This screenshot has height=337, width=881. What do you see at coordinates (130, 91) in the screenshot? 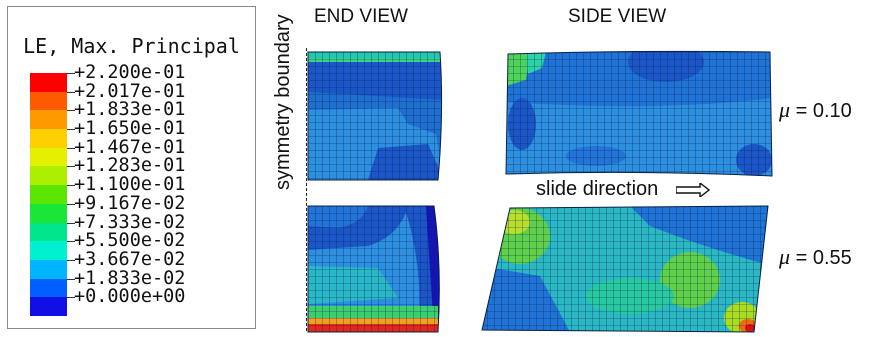
I see `legend-tick-label: +2.017e-01` at bounding box center [130, 91].